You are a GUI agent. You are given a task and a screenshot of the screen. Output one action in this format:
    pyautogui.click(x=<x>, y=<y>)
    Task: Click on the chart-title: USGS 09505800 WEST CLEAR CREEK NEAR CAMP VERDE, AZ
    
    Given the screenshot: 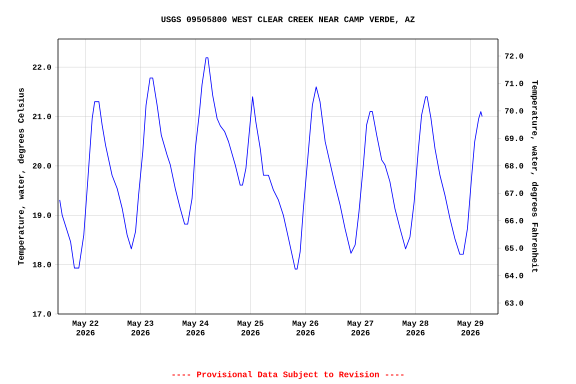 What is the action you would take?
    pyautogui.click(x=288, y=20)
    